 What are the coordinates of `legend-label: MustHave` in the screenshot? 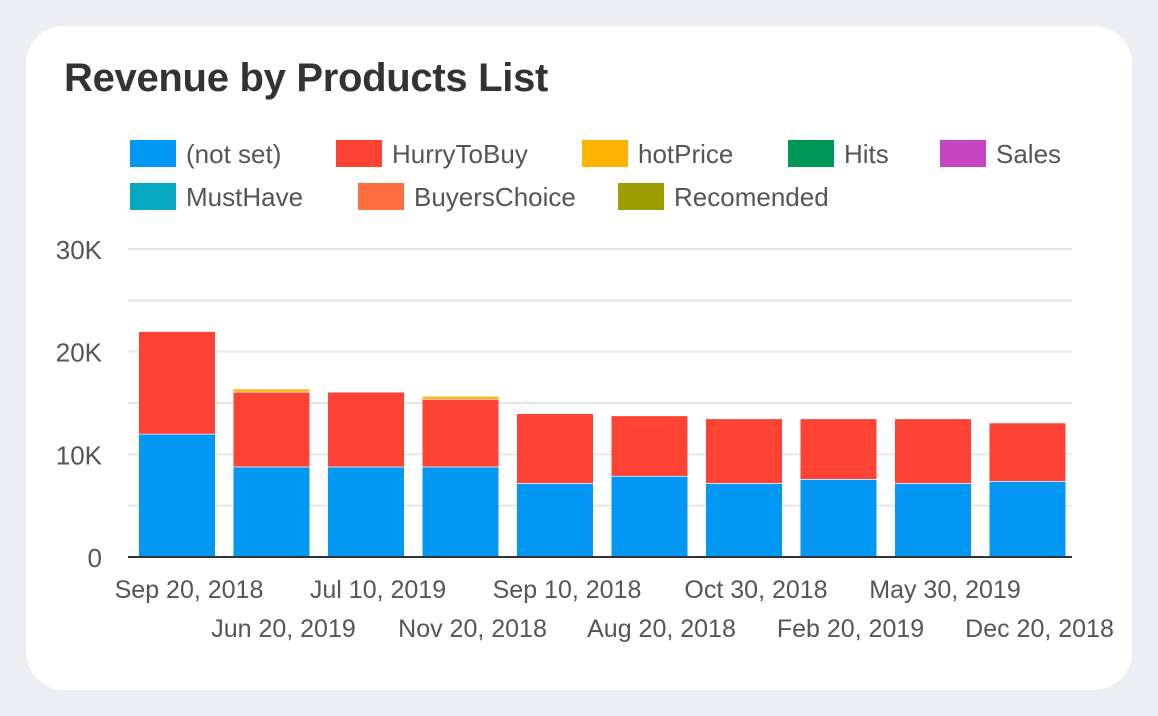 It's located at (245, 197).